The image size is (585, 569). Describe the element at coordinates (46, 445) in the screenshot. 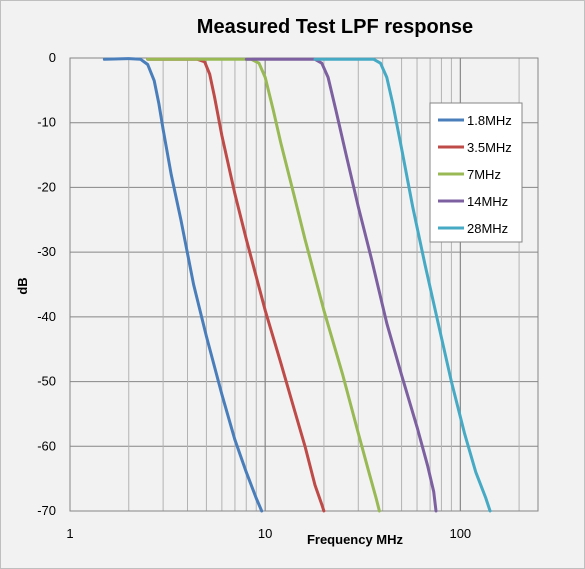

I see `y-tick-label: -60` at that location.